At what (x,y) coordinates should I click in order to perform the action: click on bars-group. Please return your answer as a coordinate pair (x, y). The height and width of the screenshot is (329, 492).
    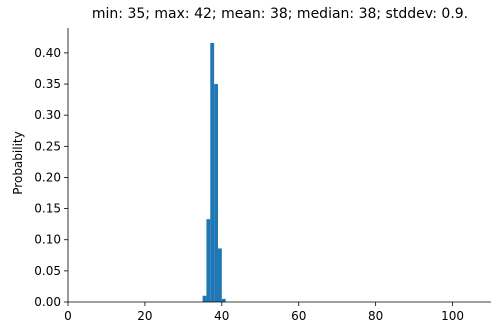
    Looking at the image, I should click on (214, 172).